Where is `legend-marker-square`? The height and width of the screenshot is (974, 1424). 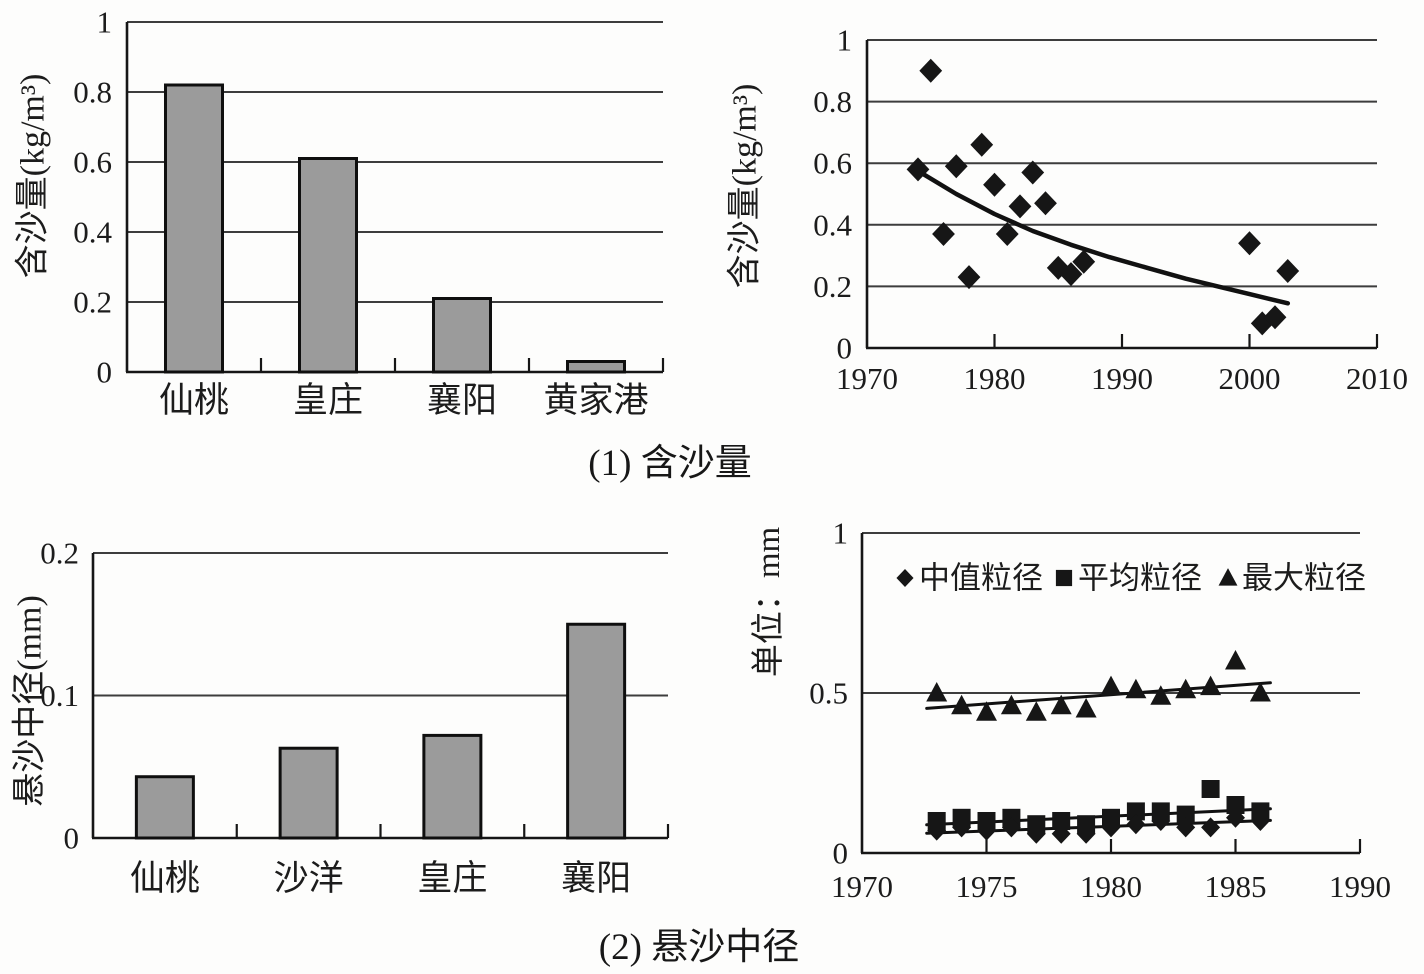
legend-marker-square is located at coordinates (1064, 578).